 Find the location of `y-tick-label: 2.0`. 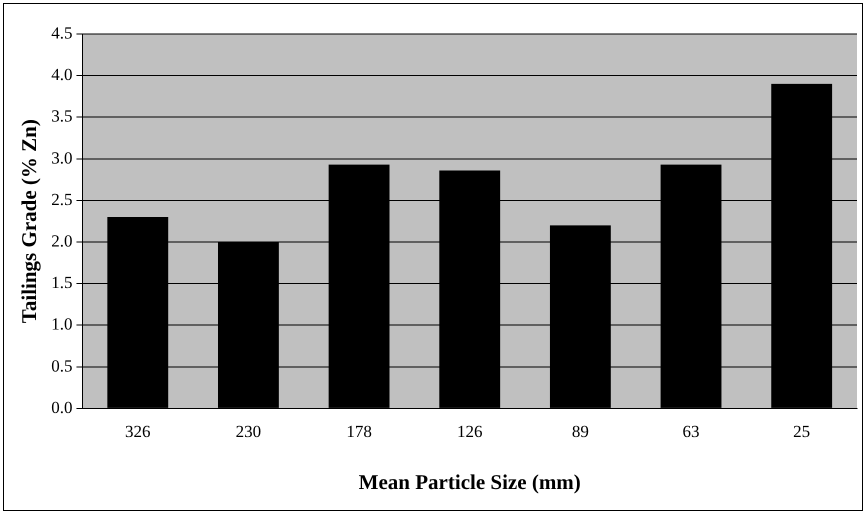

y-tick-label: 2.0 is located at coordinates (61, 240).